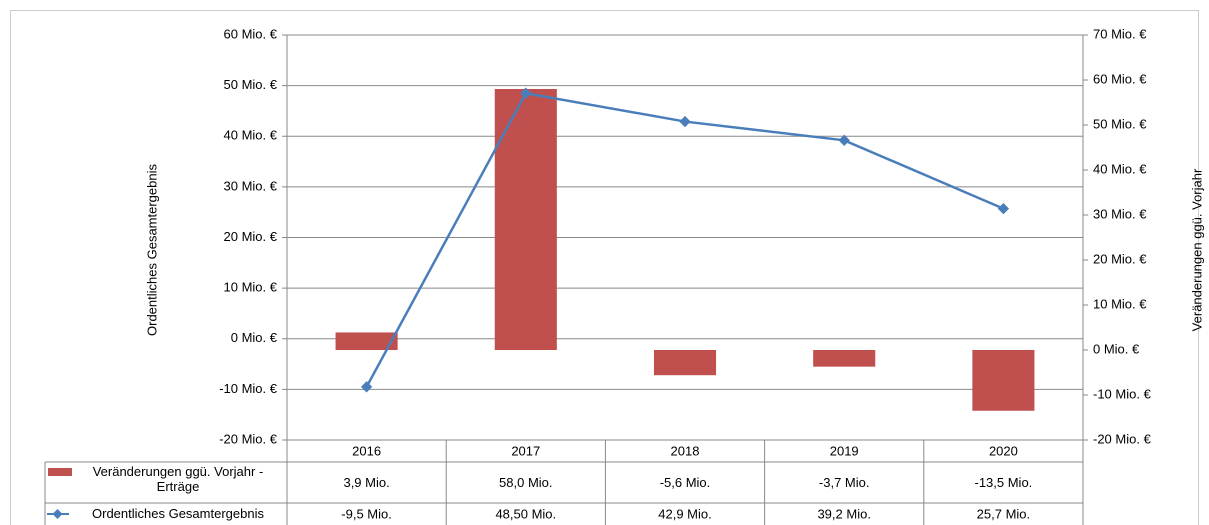 The height and width of the screenshot is (525, 1209). I want to click on value-label: 3,9 Mio., so click(366, 482).